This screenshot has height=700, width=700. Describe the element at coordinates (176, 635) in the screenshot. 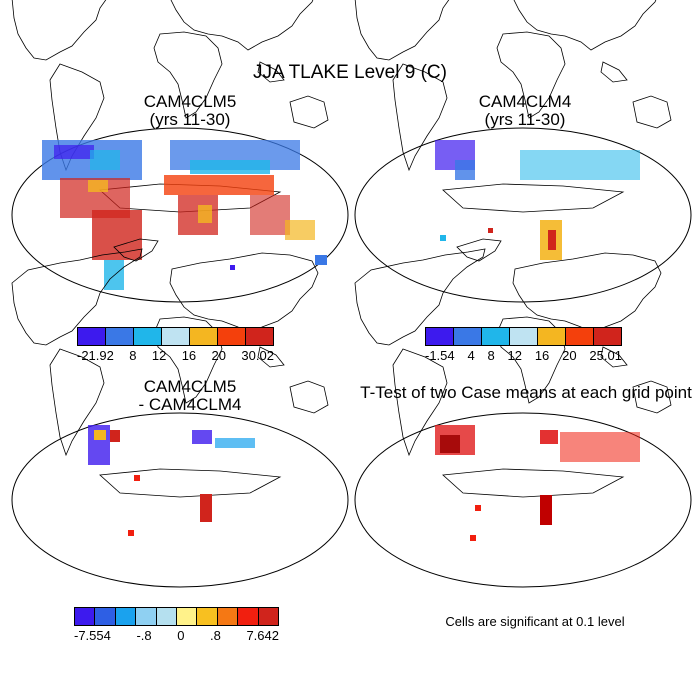

I see `colorbar-labels: -7.554 -.8 0 .8 7.642` at that location.